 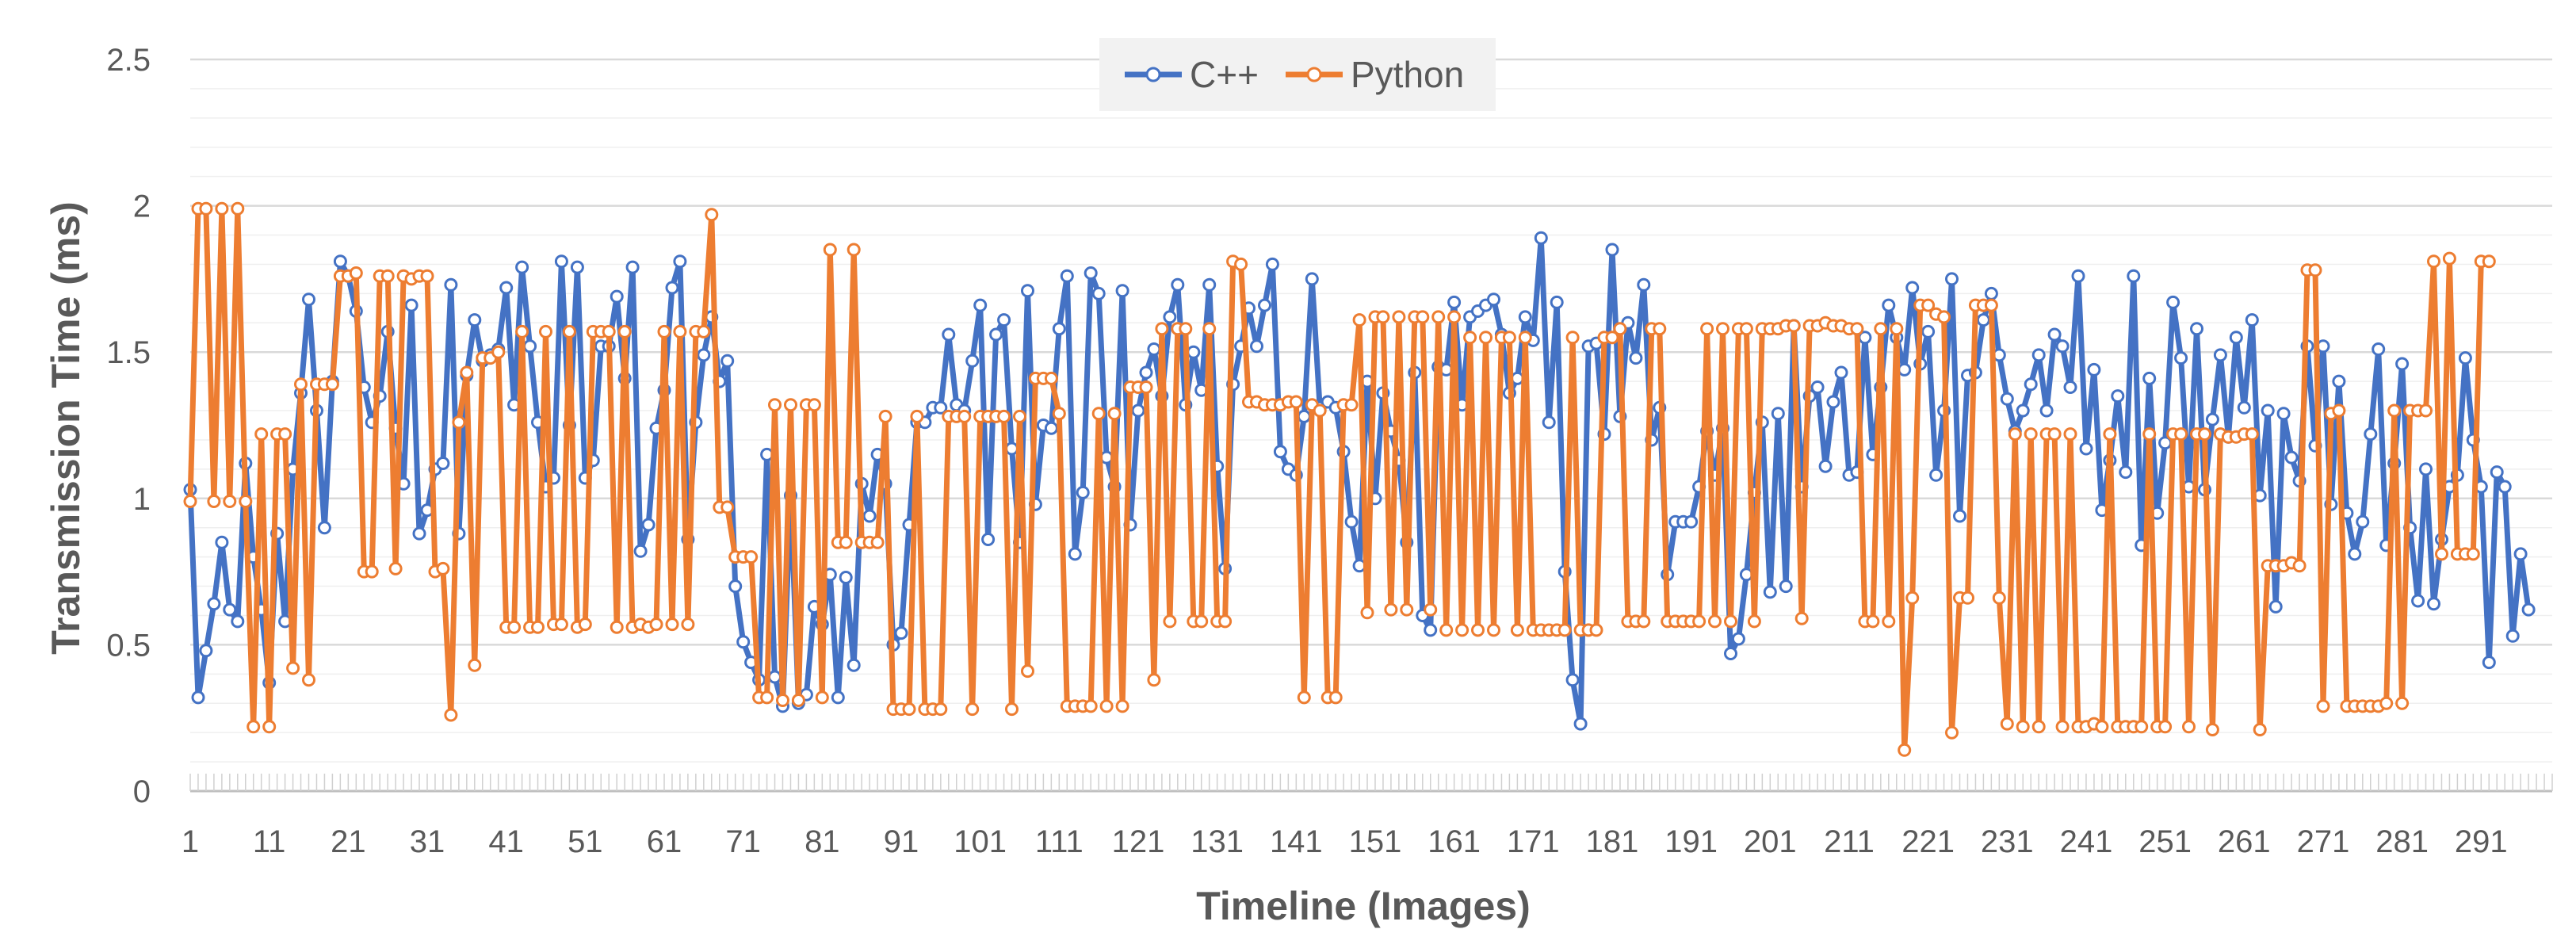 What do you see at coordinates (1928, 841) in the screenshot?
I see `x-tick-label: 221` at bounding box center [1928, 841].